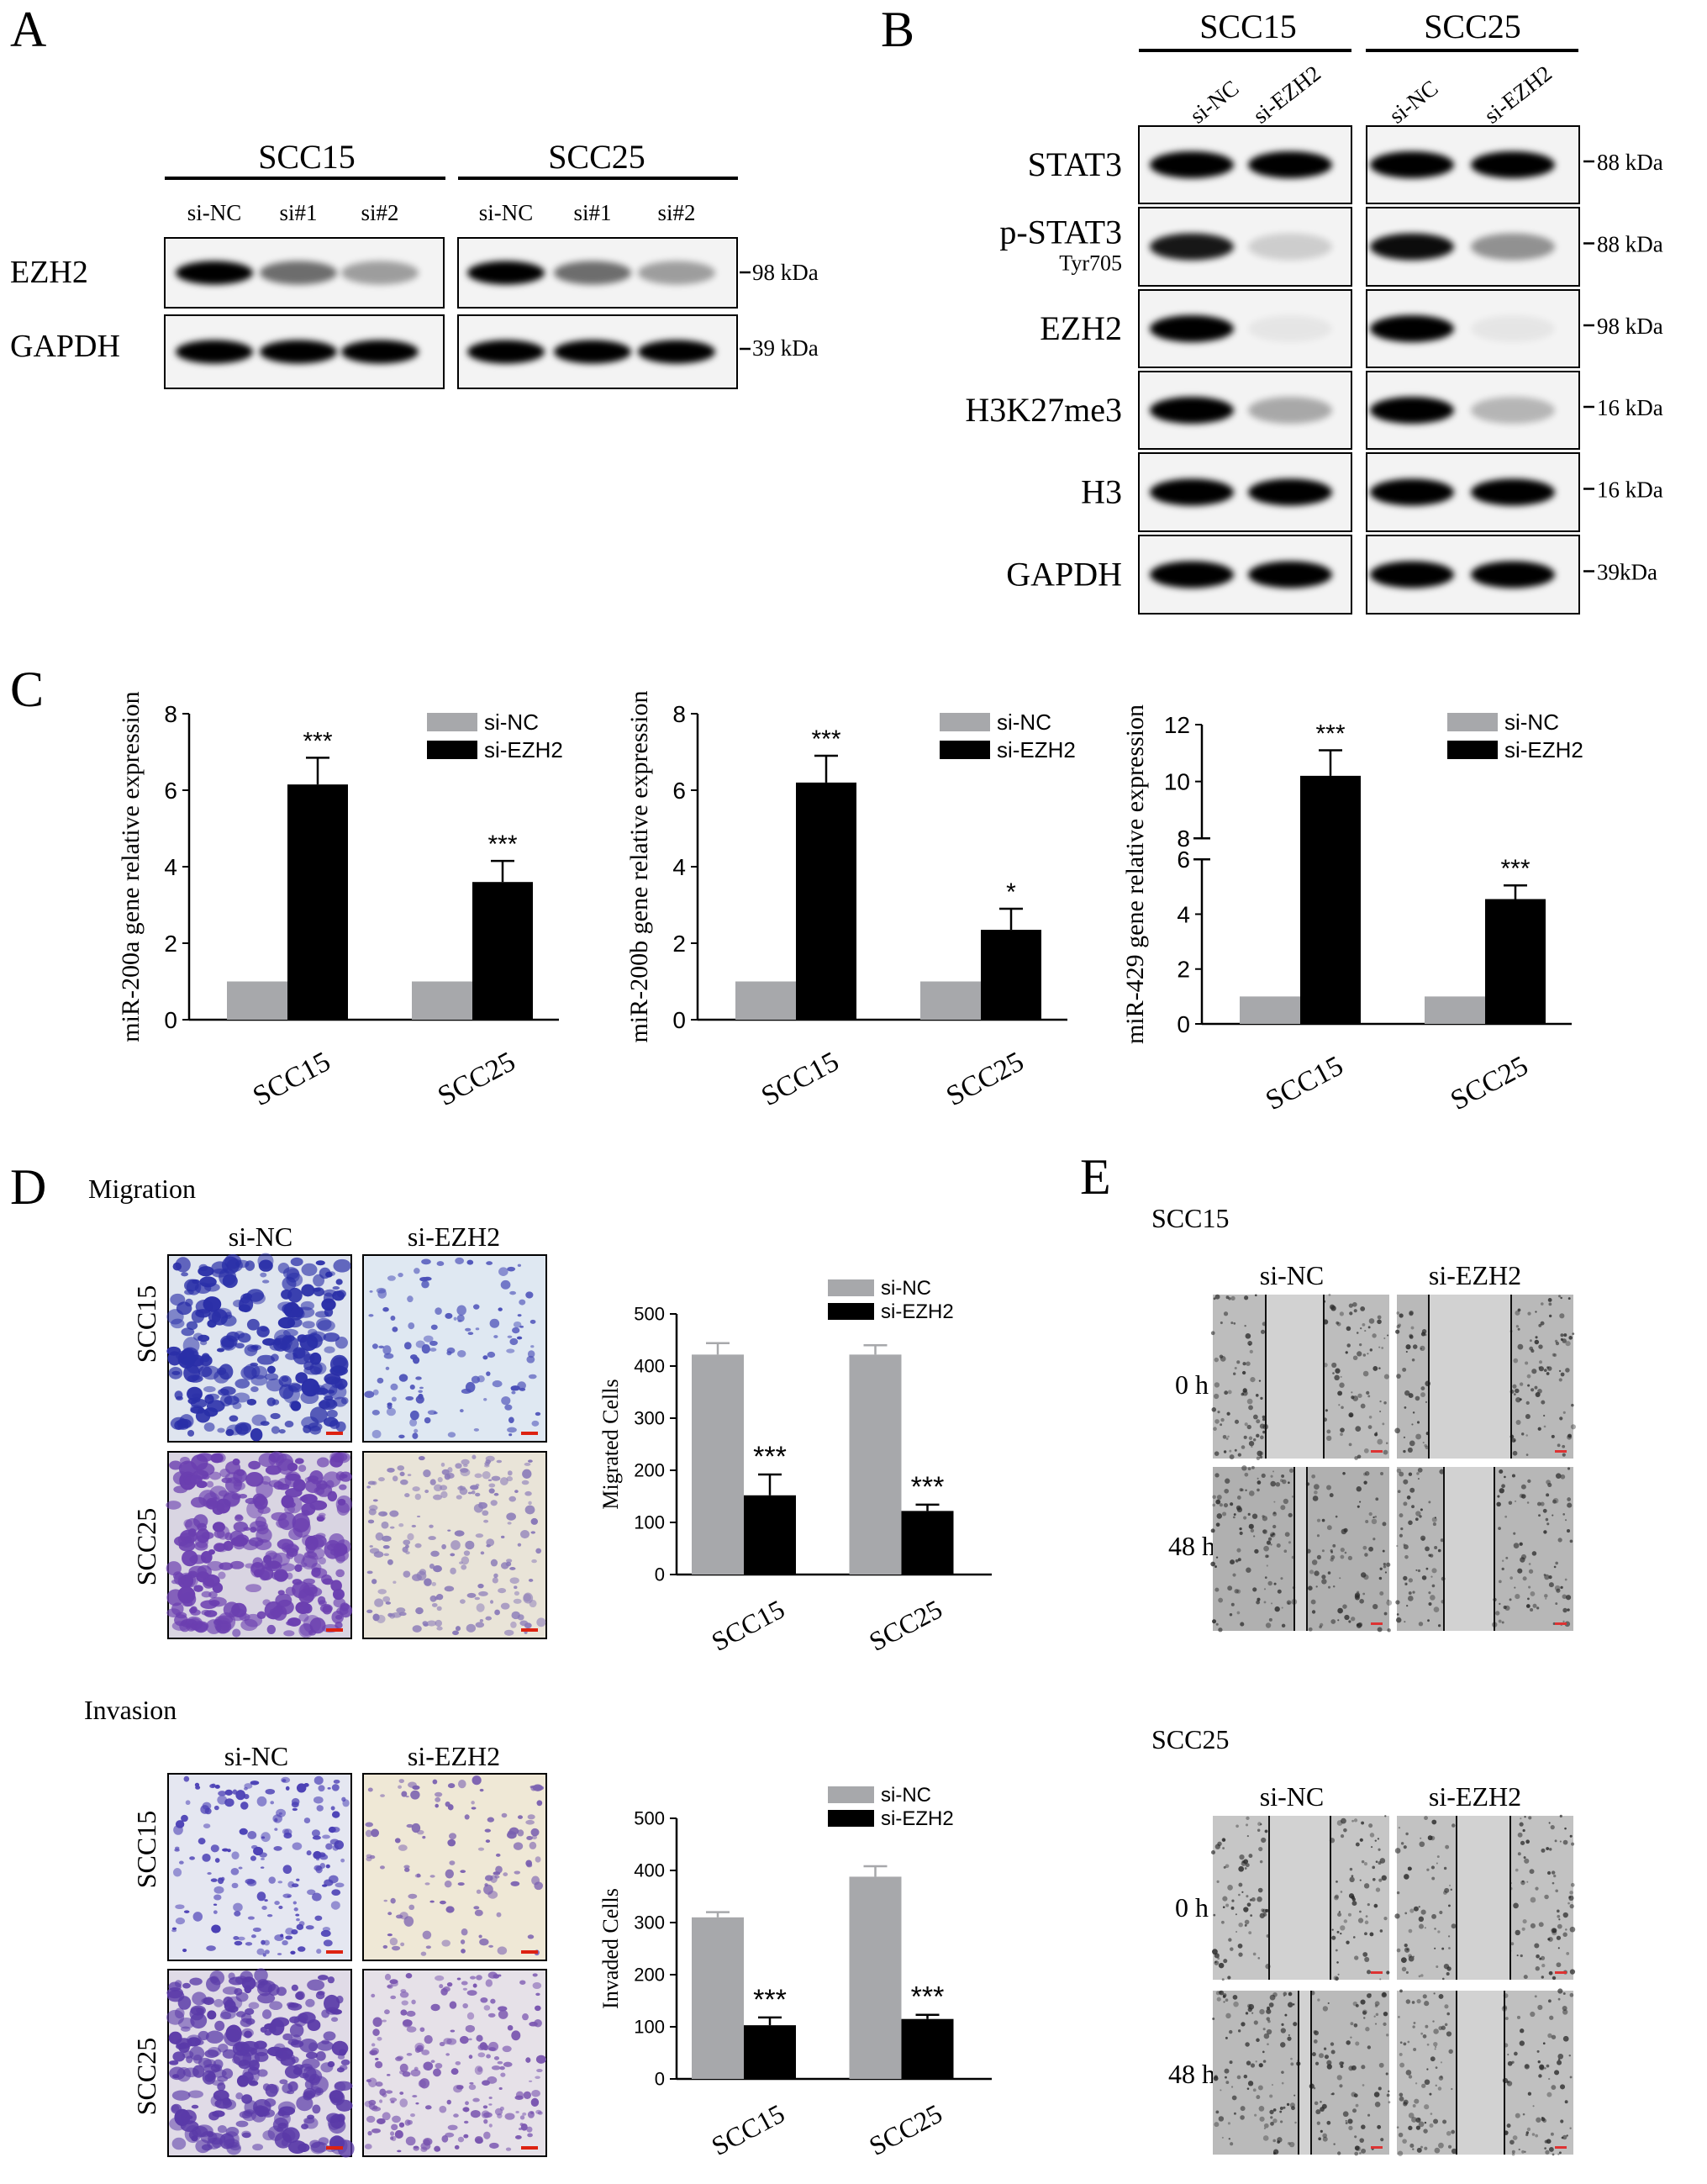  What do you see at coordinates (379, 212) in the screenshot?
I see `panel-a-lane-si2-1: si#2` at bounding box center [379, 212].